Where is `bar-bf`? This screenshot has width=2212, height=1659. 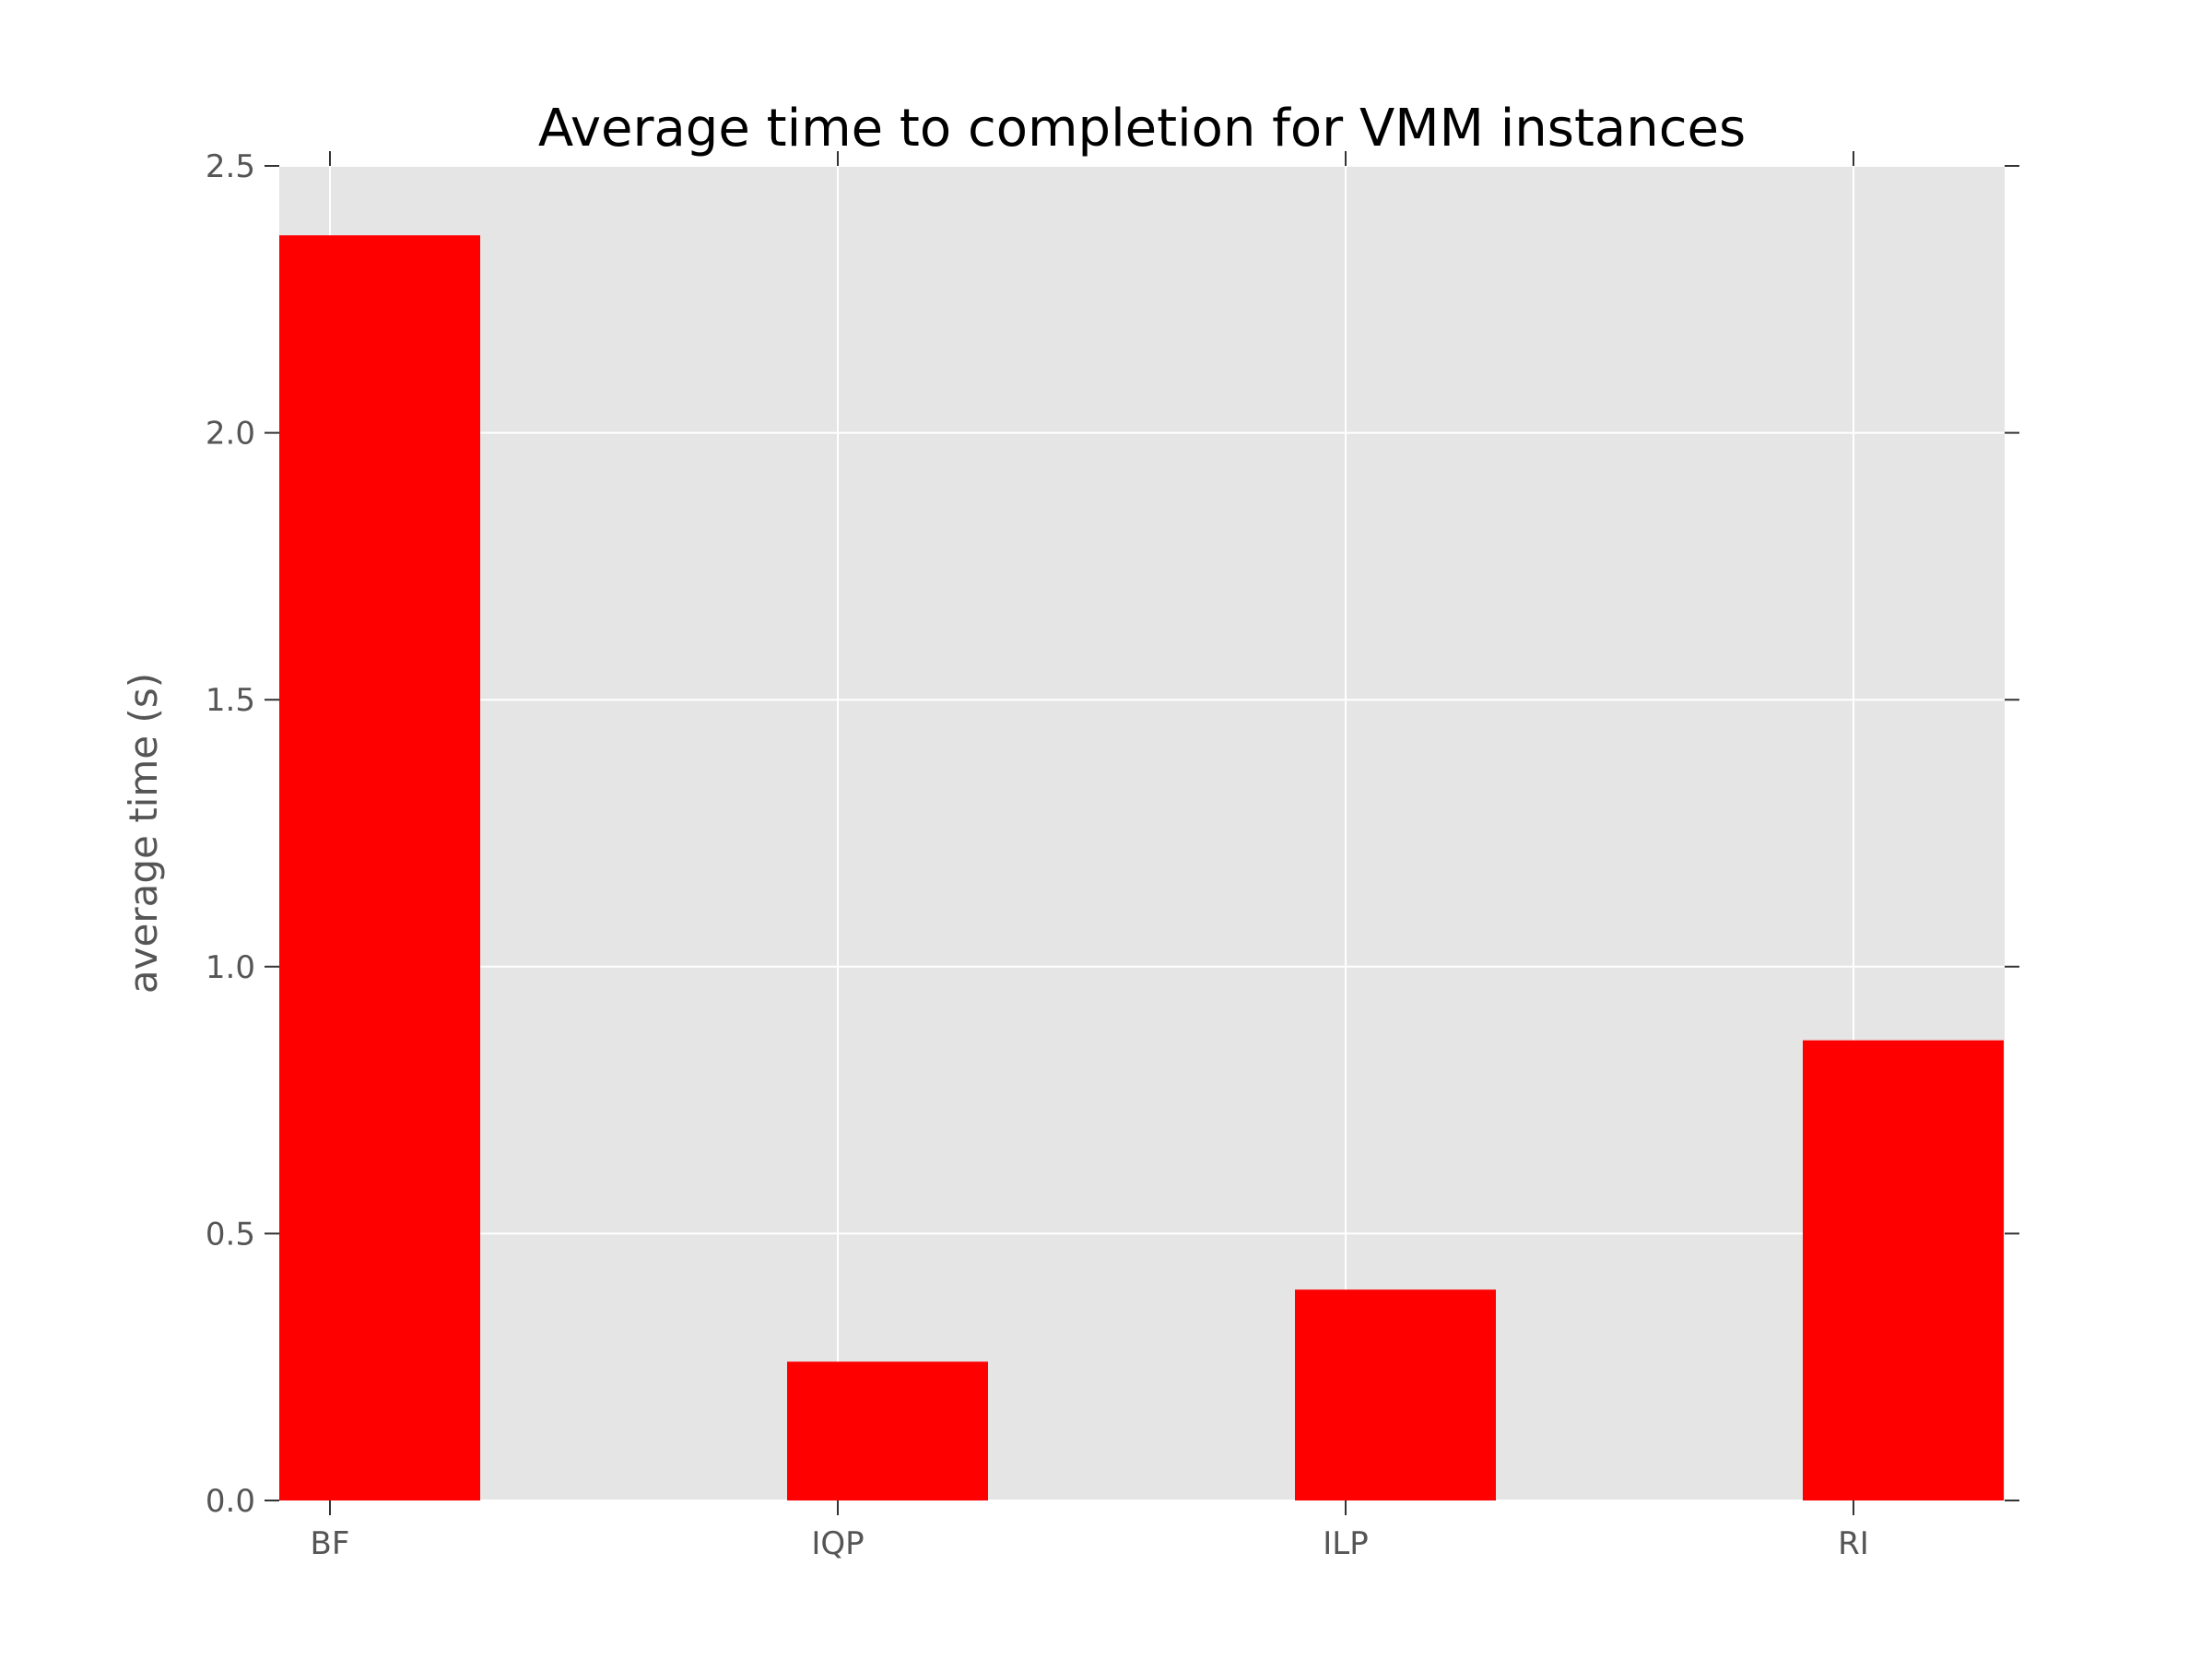 bar-bf is located at coordinates (379, 867).